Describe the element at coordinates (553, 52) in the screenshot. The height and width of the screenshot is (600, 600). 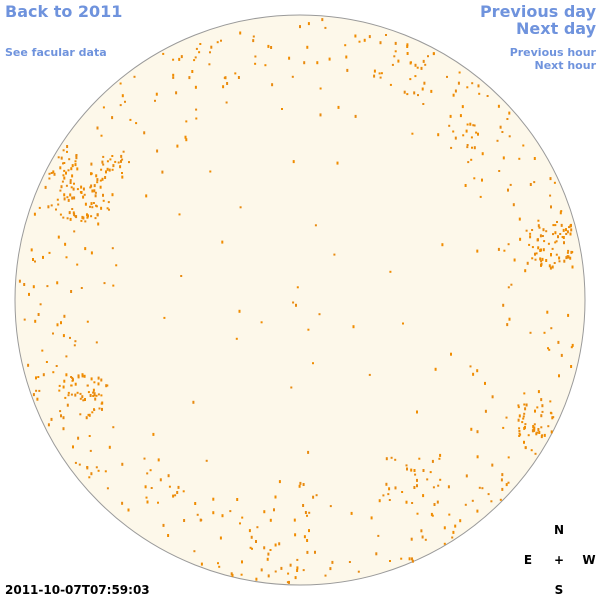
I see `previous-hour-link: Previous hour` at that location.